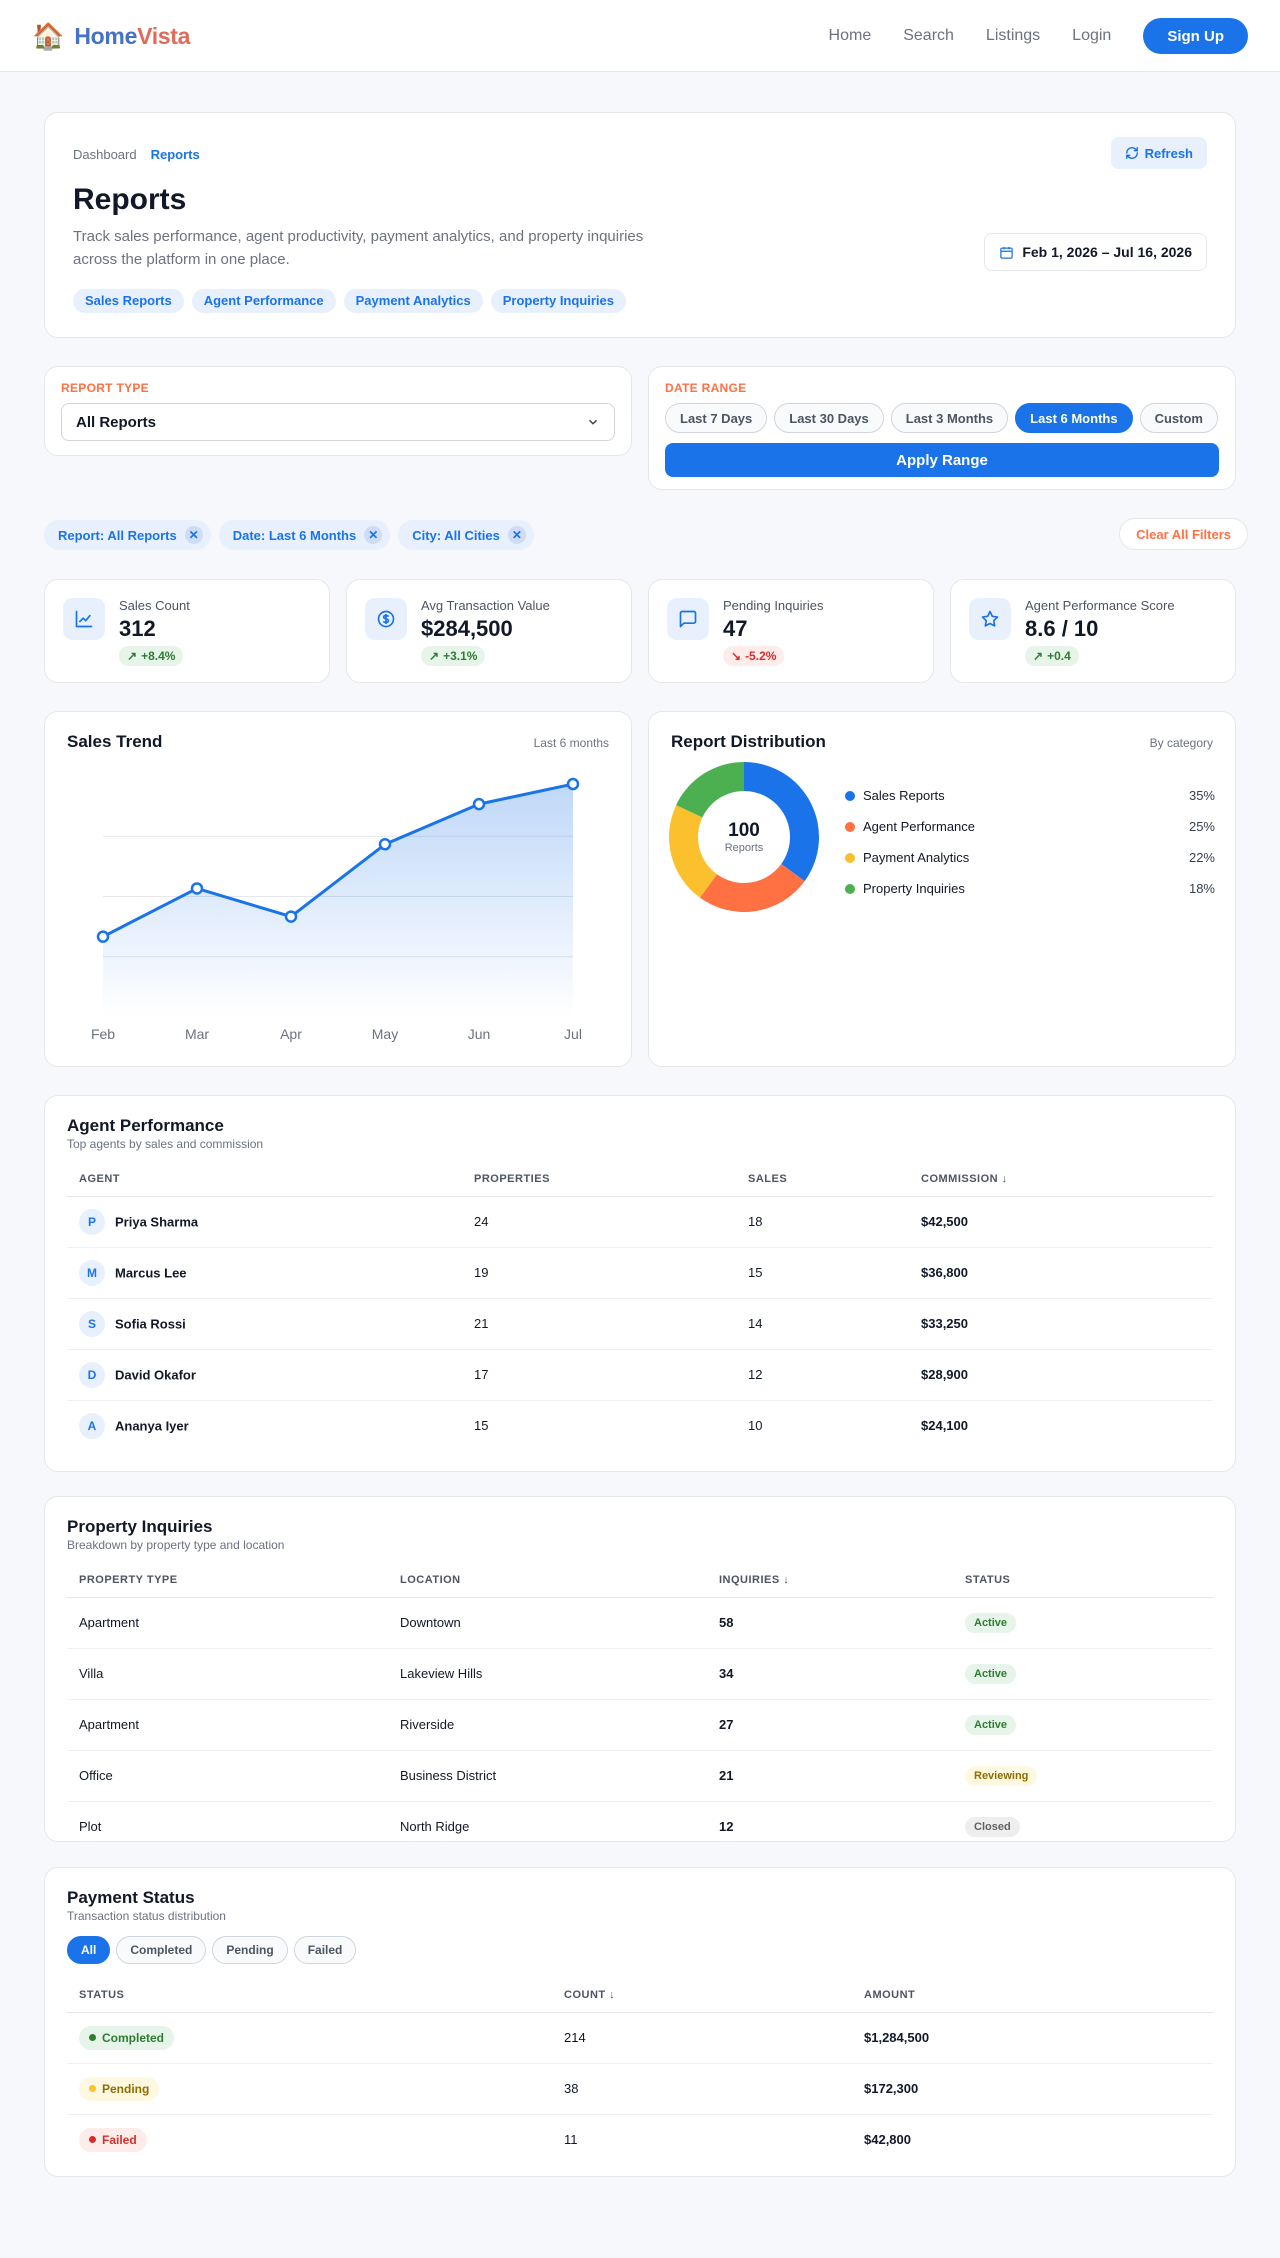 The image size is (1280, 2258). Describe the element at coordinates (165, 1144) in the screenshot. I see `agent-performance-subtitle: Top agents by sales and commission` at that location.